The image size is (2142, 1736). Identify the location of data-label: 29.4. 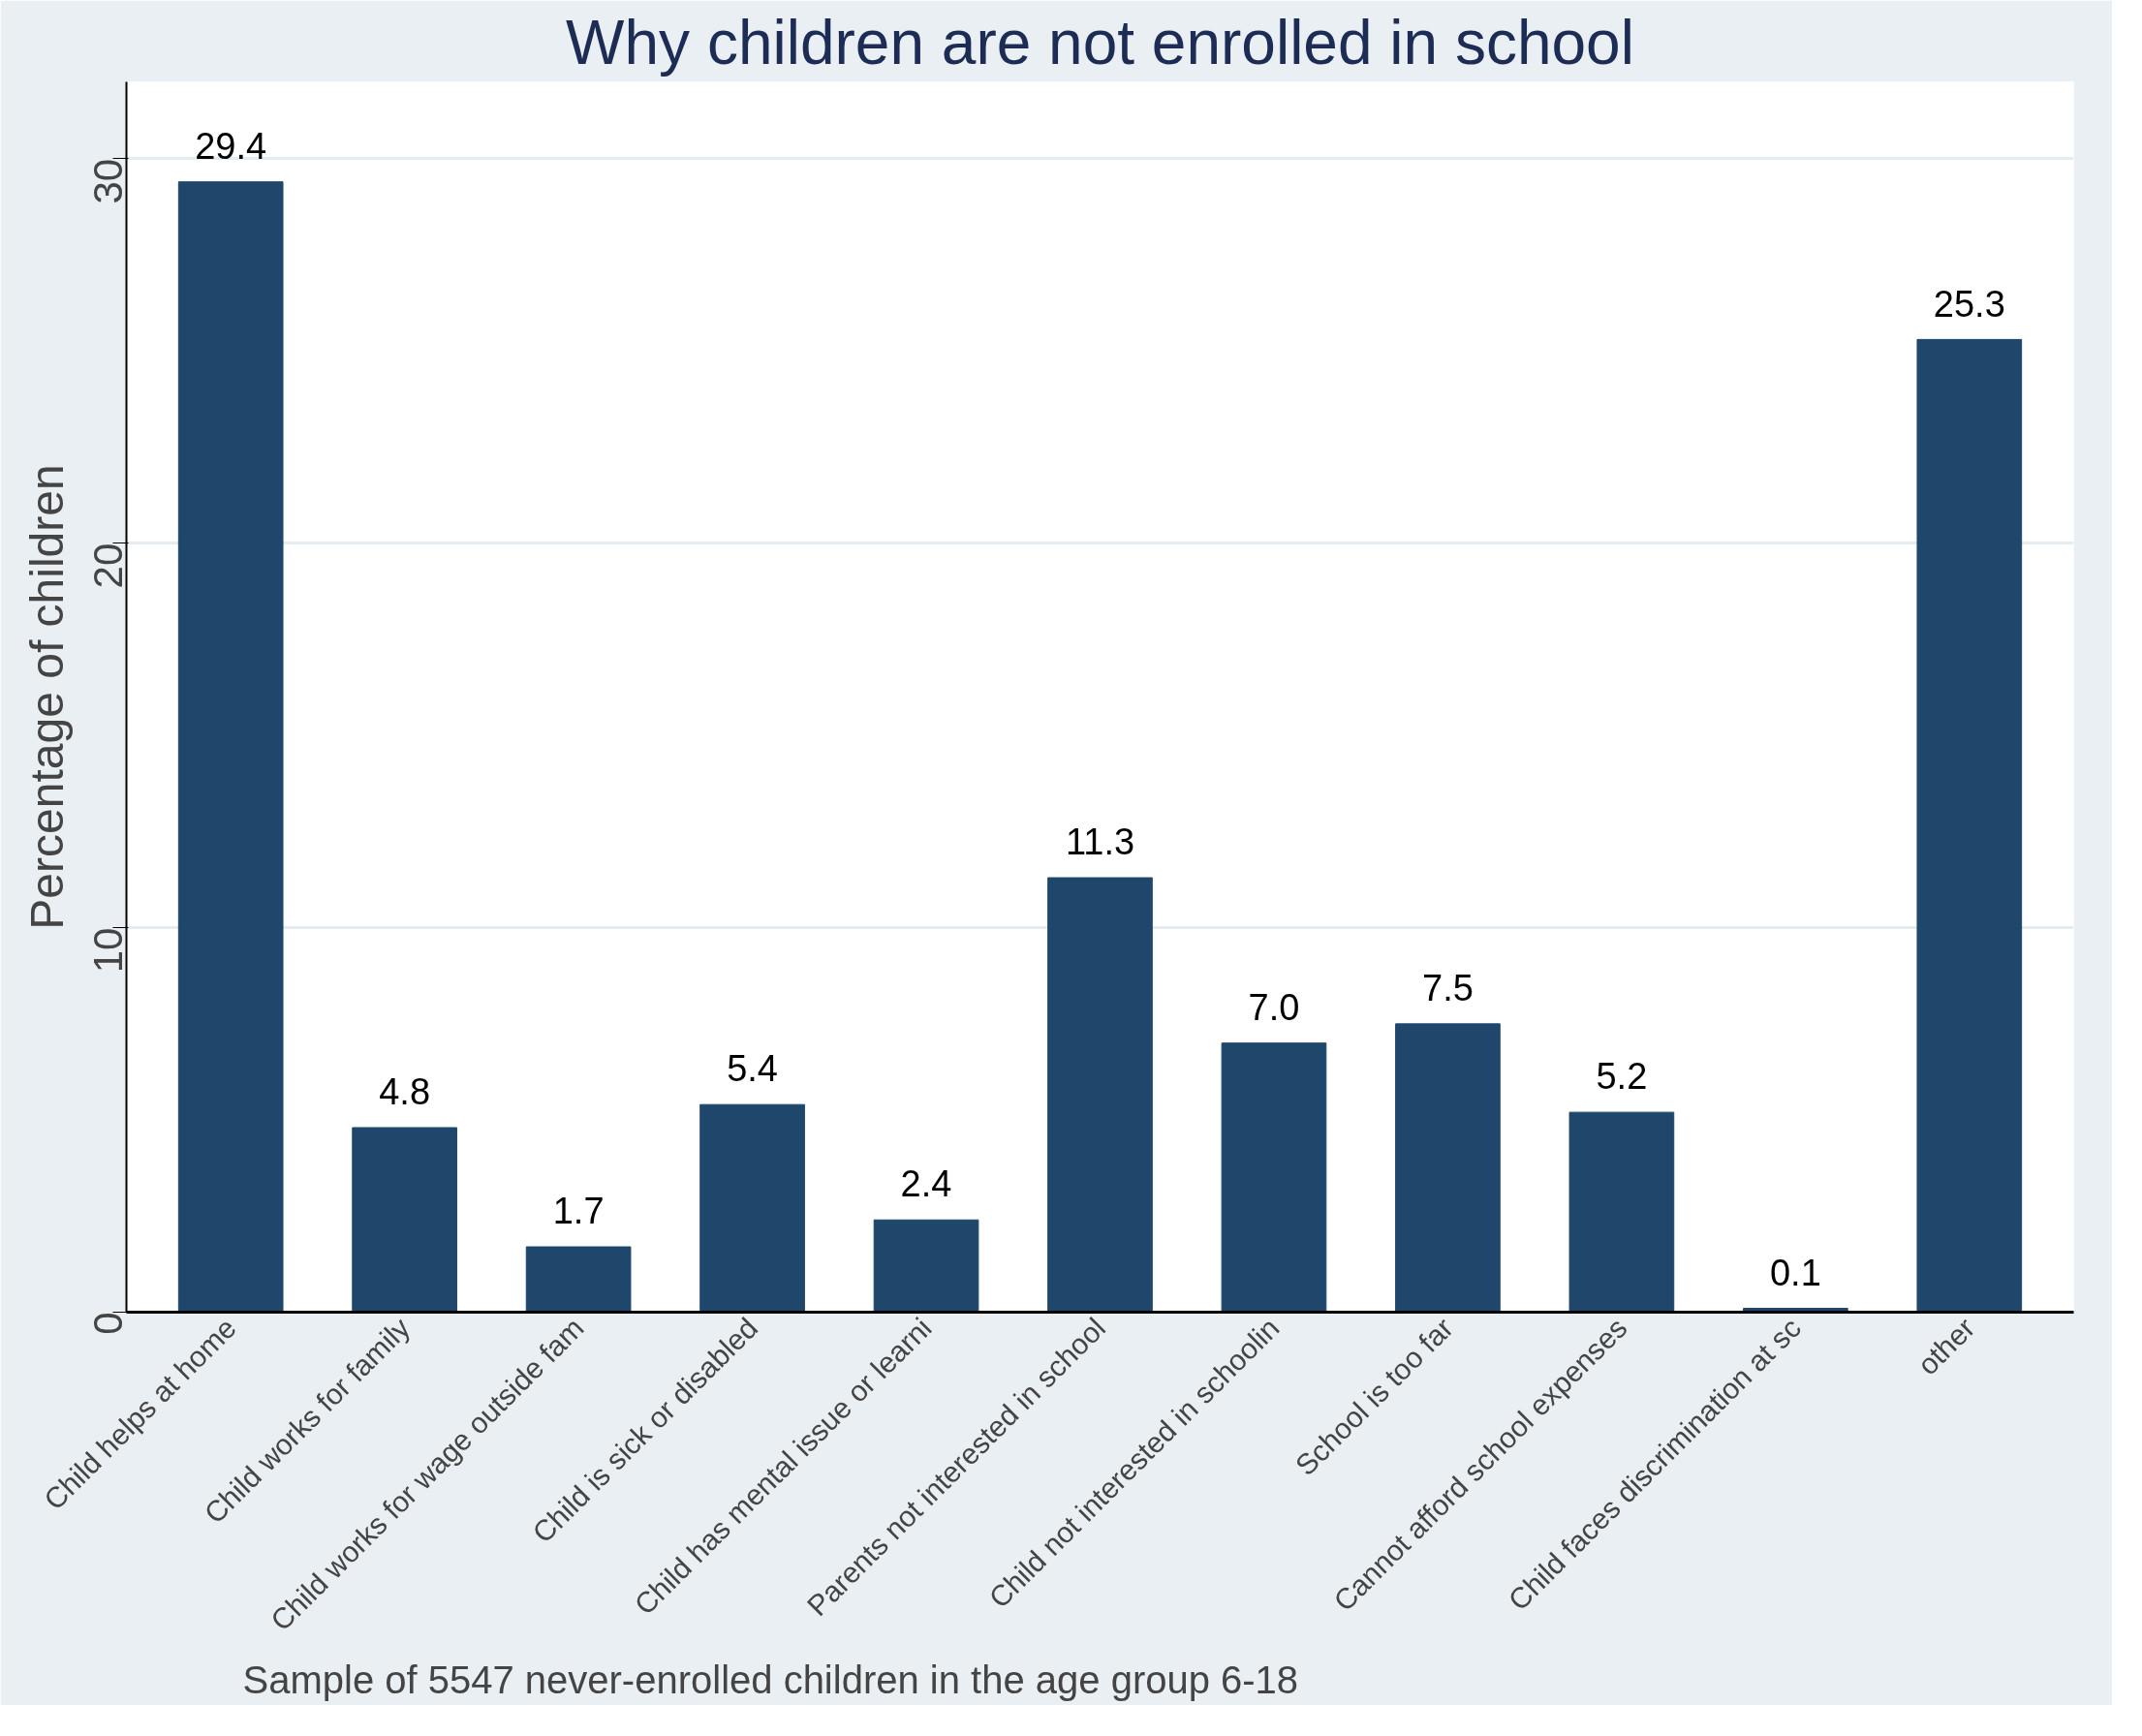
(231, 146).